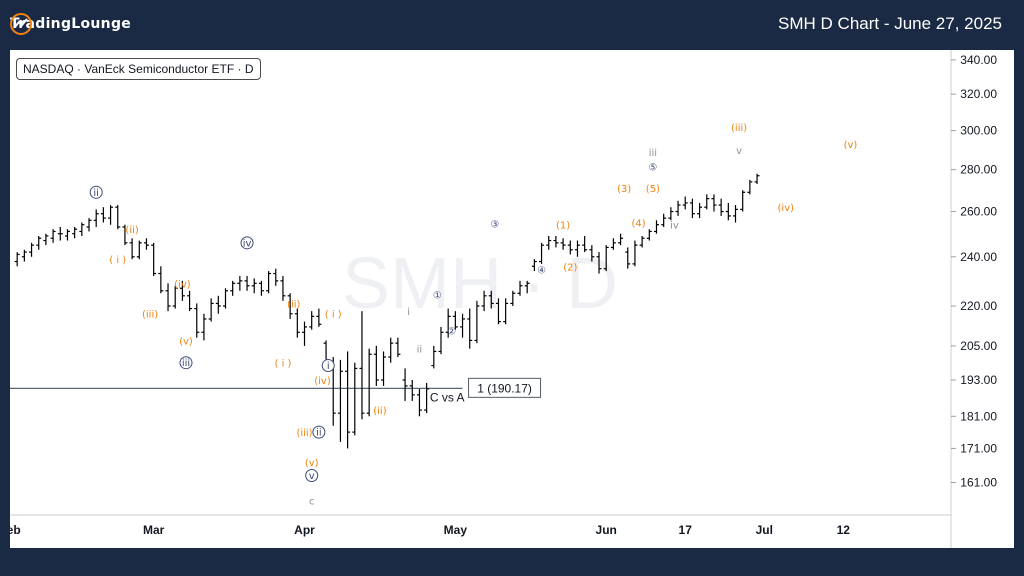 The height and width of the screenshot is (576, 1024). I want to click on wave-label-orange: (2), so click(570, 267).